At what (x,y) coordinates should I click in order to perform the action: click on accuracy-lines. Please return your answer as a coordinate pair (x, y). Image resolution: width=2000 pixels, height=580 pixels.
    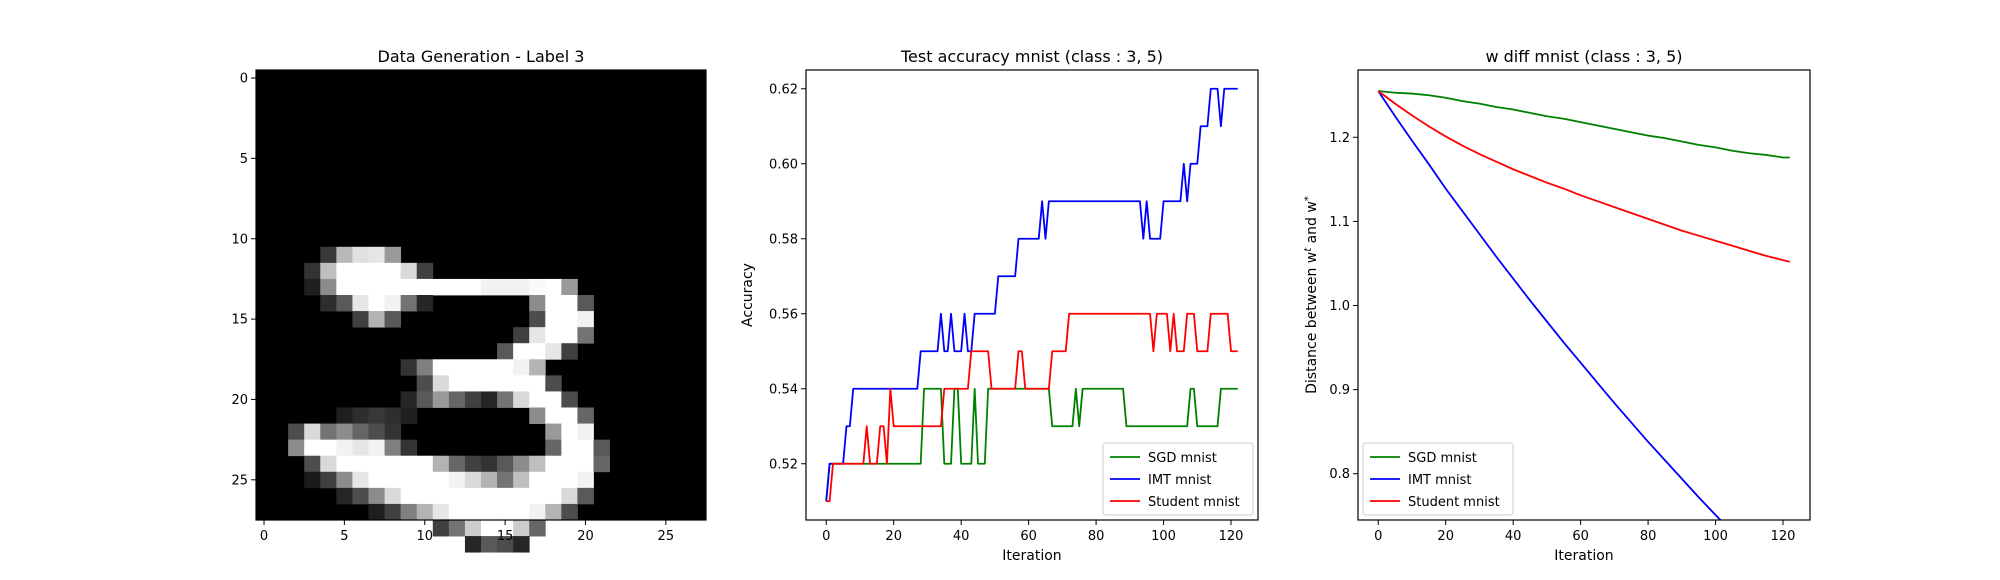
    Looking at the image, I should click on (1031, 295).